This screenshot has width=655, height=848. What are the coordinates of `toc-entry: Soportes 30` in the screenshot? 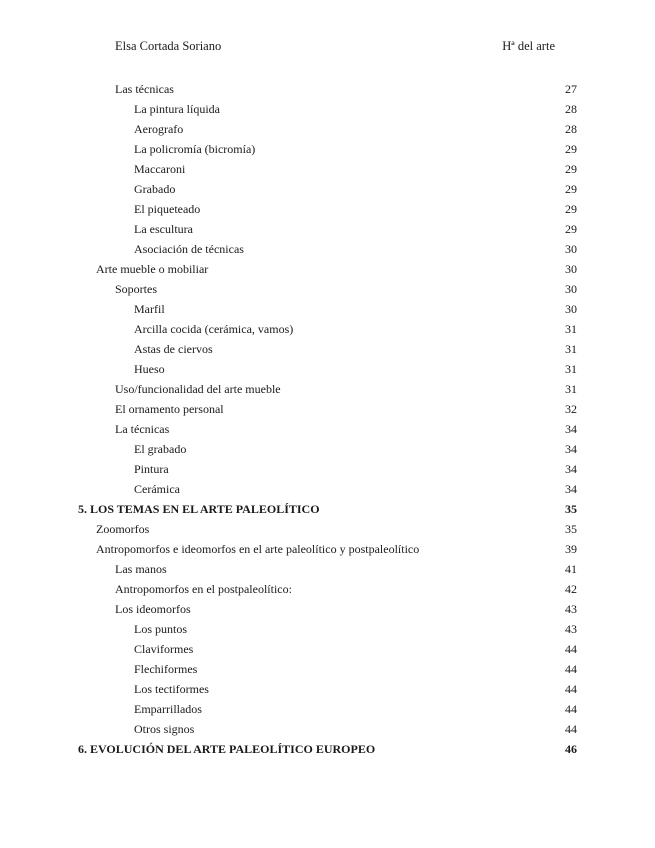 It's located at (327, 291).